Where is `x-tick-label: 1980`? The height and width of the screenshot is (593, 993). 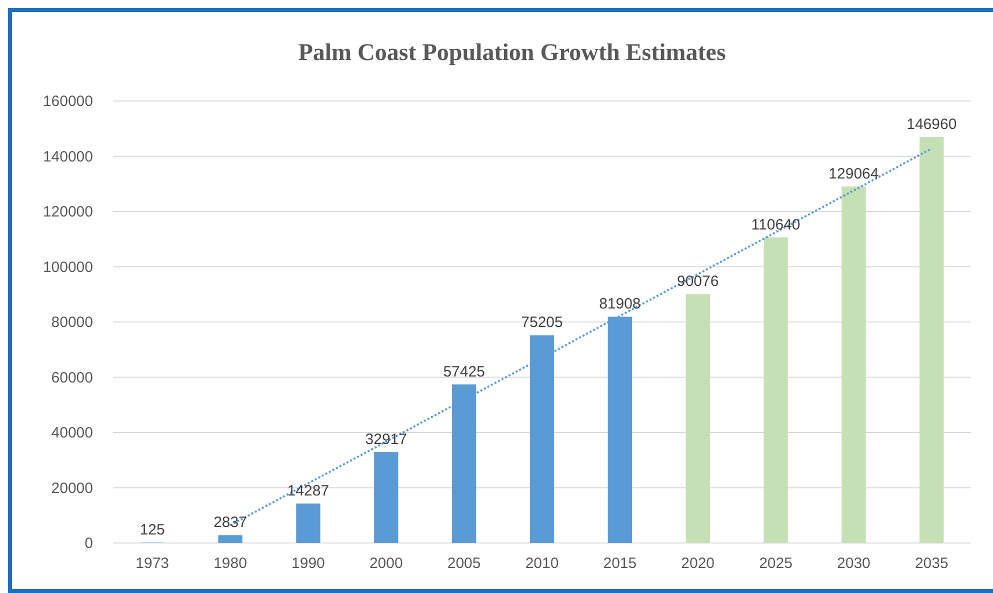 x-tick-label: 1980 is located at coordinates (230, 563).